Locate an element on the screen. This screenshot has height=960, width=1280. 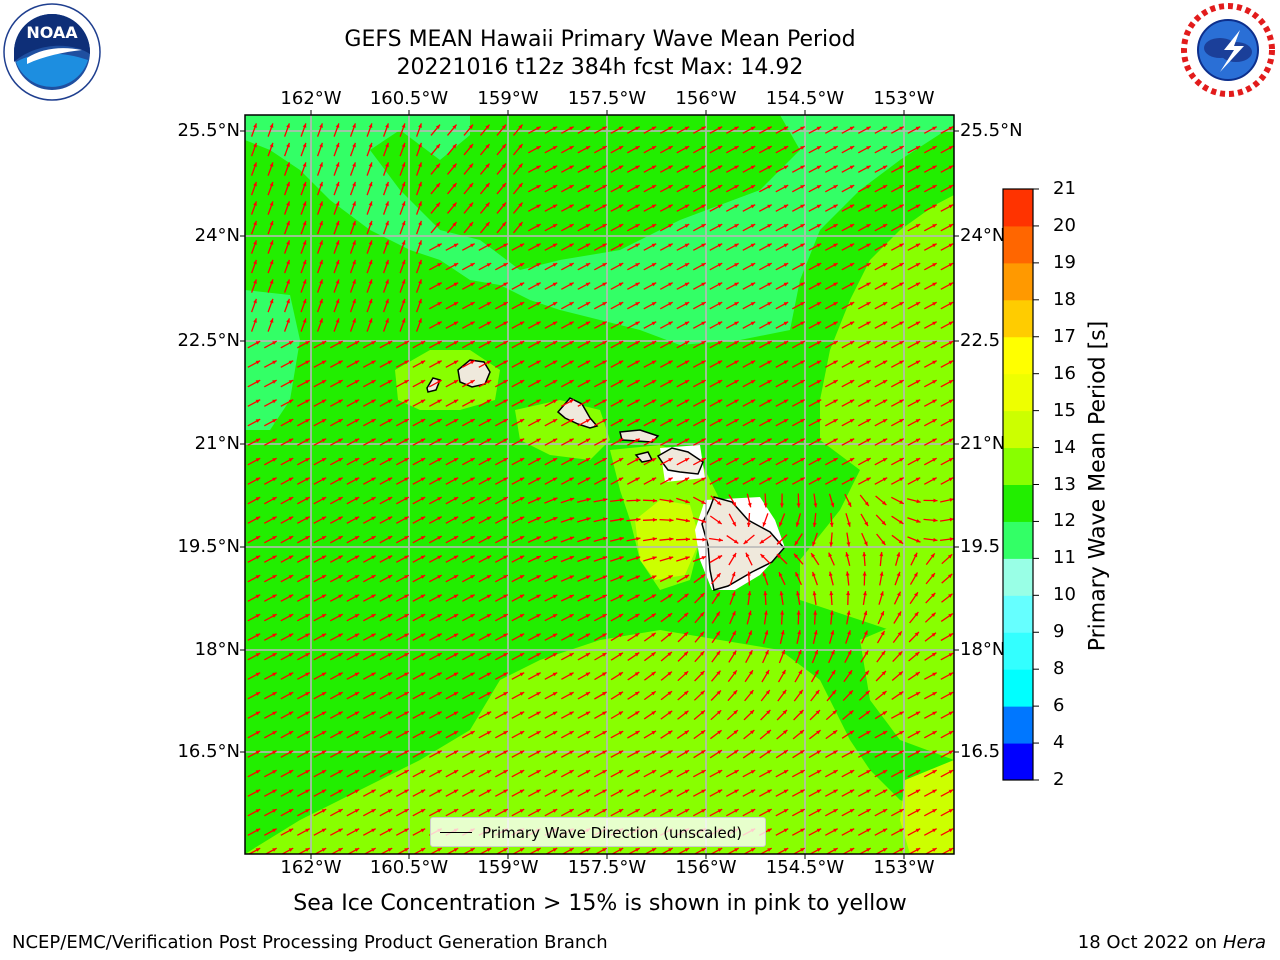
lat-label-right: 22.5 is located at coordinates (980, 340).